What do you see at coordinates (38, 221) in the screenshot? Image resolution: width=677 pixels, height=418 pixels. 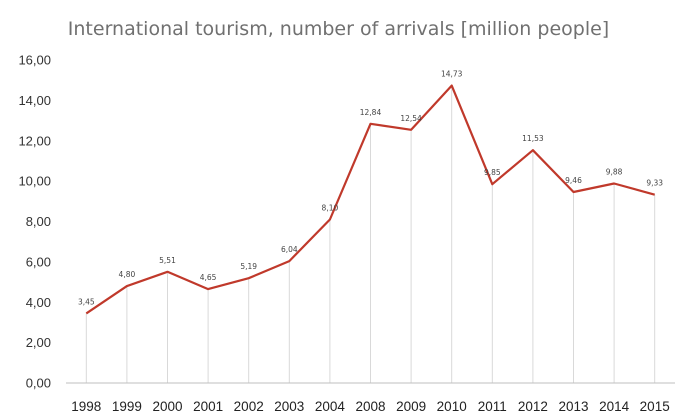 I see `y-tick-label: 8,00` at bounding box center [38, 221].